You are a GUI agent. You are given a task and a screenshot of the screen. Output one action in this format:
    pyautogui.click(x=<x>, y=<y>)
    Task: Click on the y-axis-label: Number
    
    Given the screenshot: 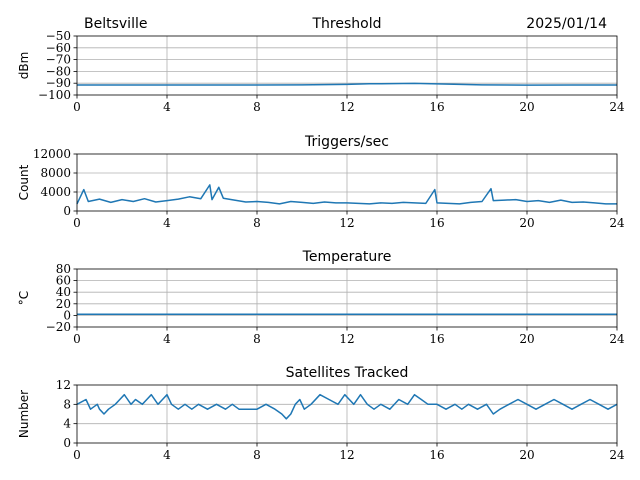 What is the action you would take?
    pyautogui.click(x=24, y=414)
    